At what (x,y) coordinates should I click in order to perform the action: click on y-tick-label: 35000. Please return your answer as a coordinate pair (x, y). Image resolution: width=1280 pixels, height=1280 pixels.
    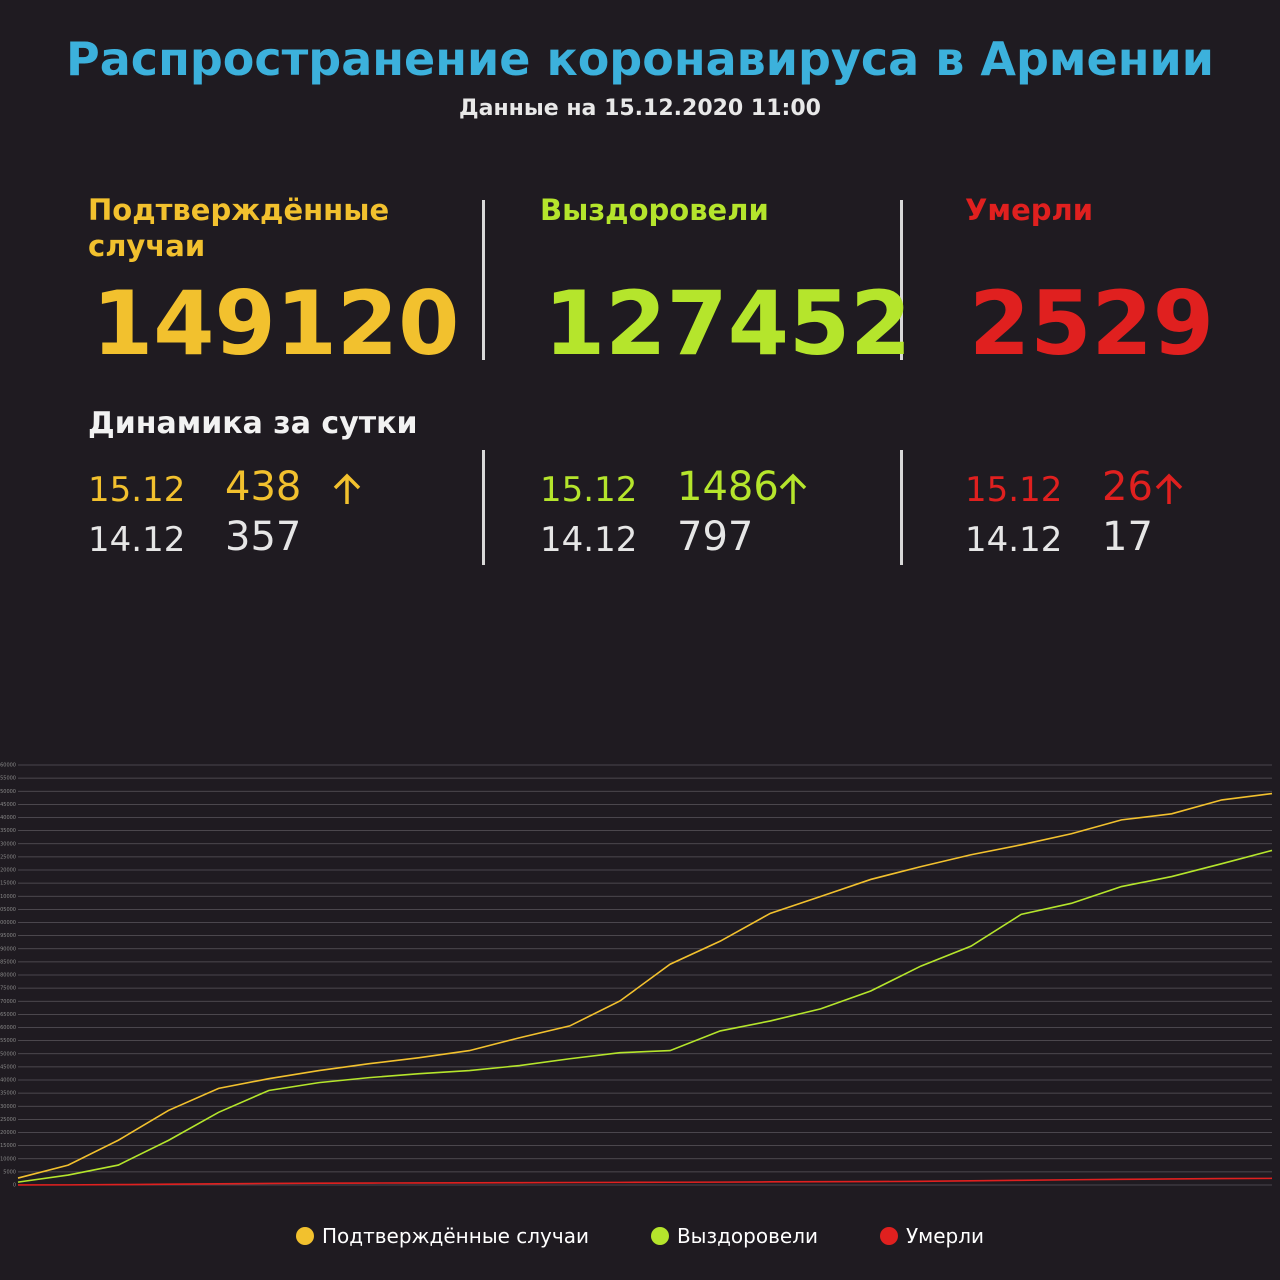
    Looking at the image, I should click on (8, 1094).